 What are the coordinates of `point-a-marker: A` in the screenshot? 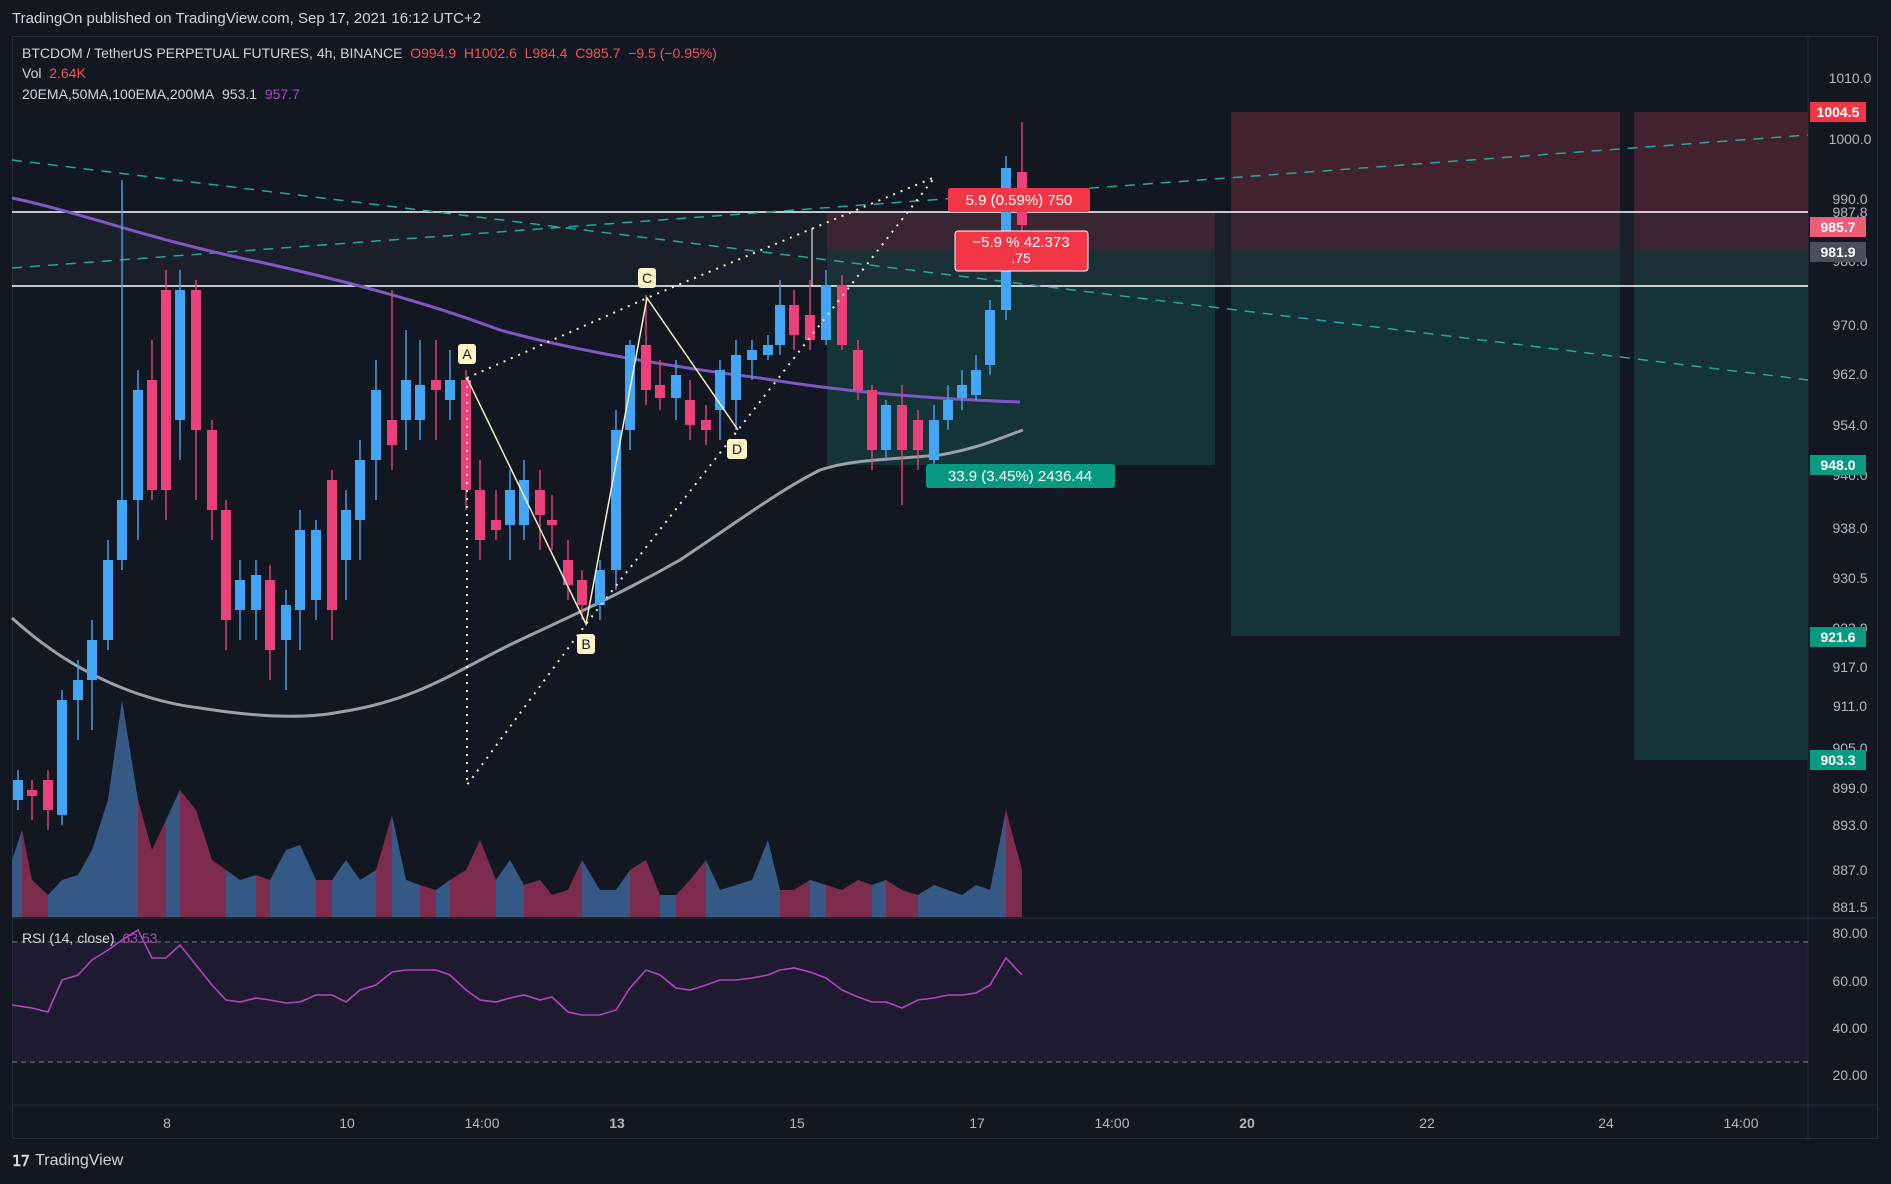 It's located at (467, 354).